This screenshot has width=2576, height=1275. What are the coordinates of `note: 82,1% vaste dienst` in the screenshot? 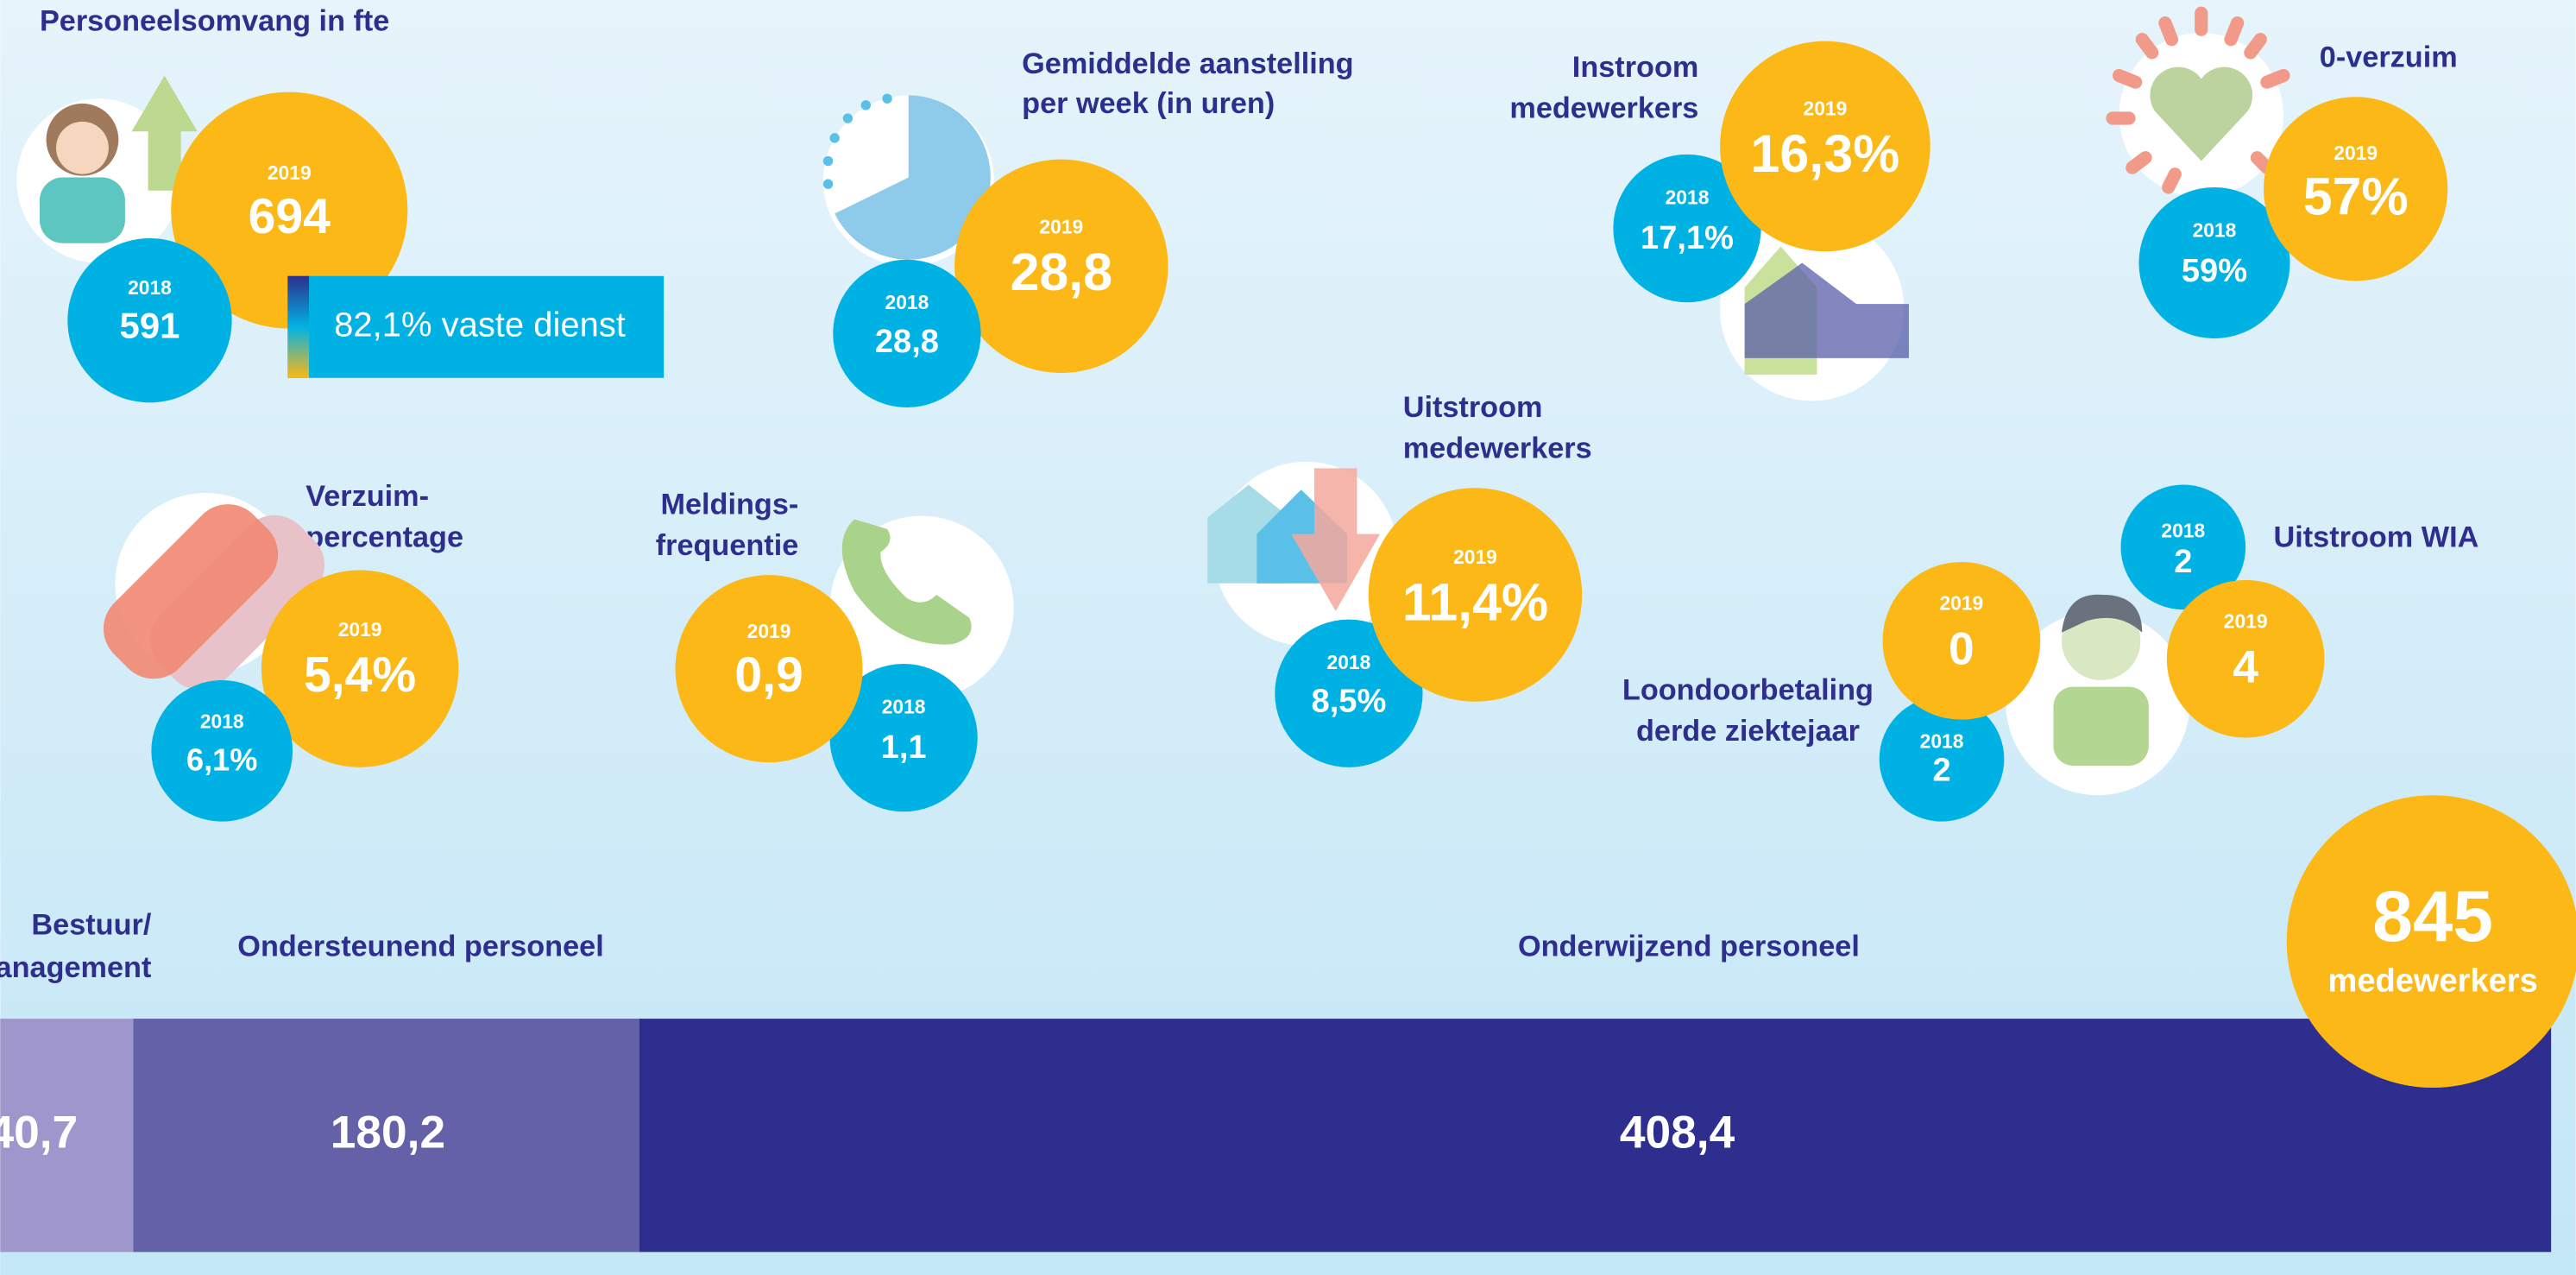 It's located at (480, 325).